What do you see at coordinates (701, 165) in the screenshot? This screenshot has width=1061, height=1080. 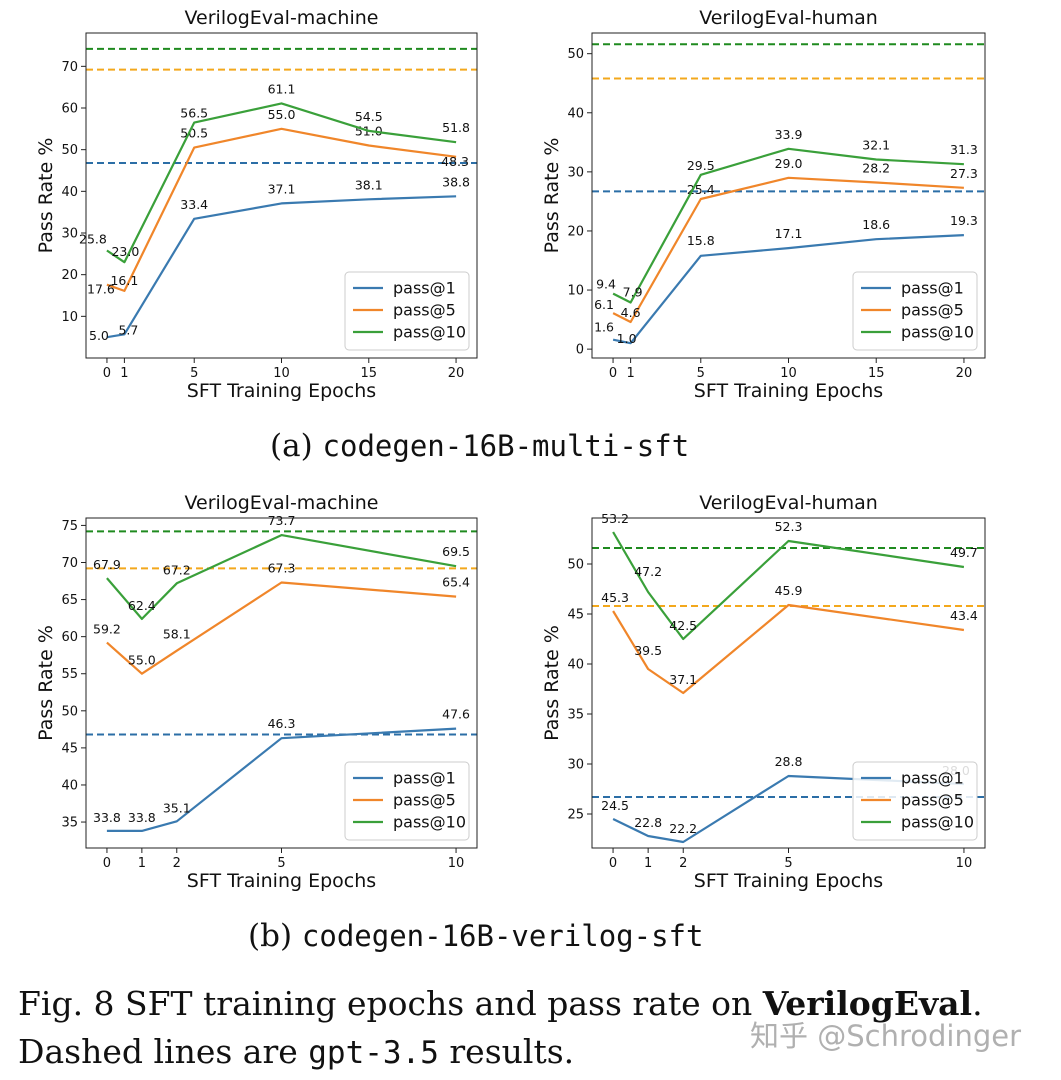 I see `data-label: 29.5` at bounding box center [701, 165].